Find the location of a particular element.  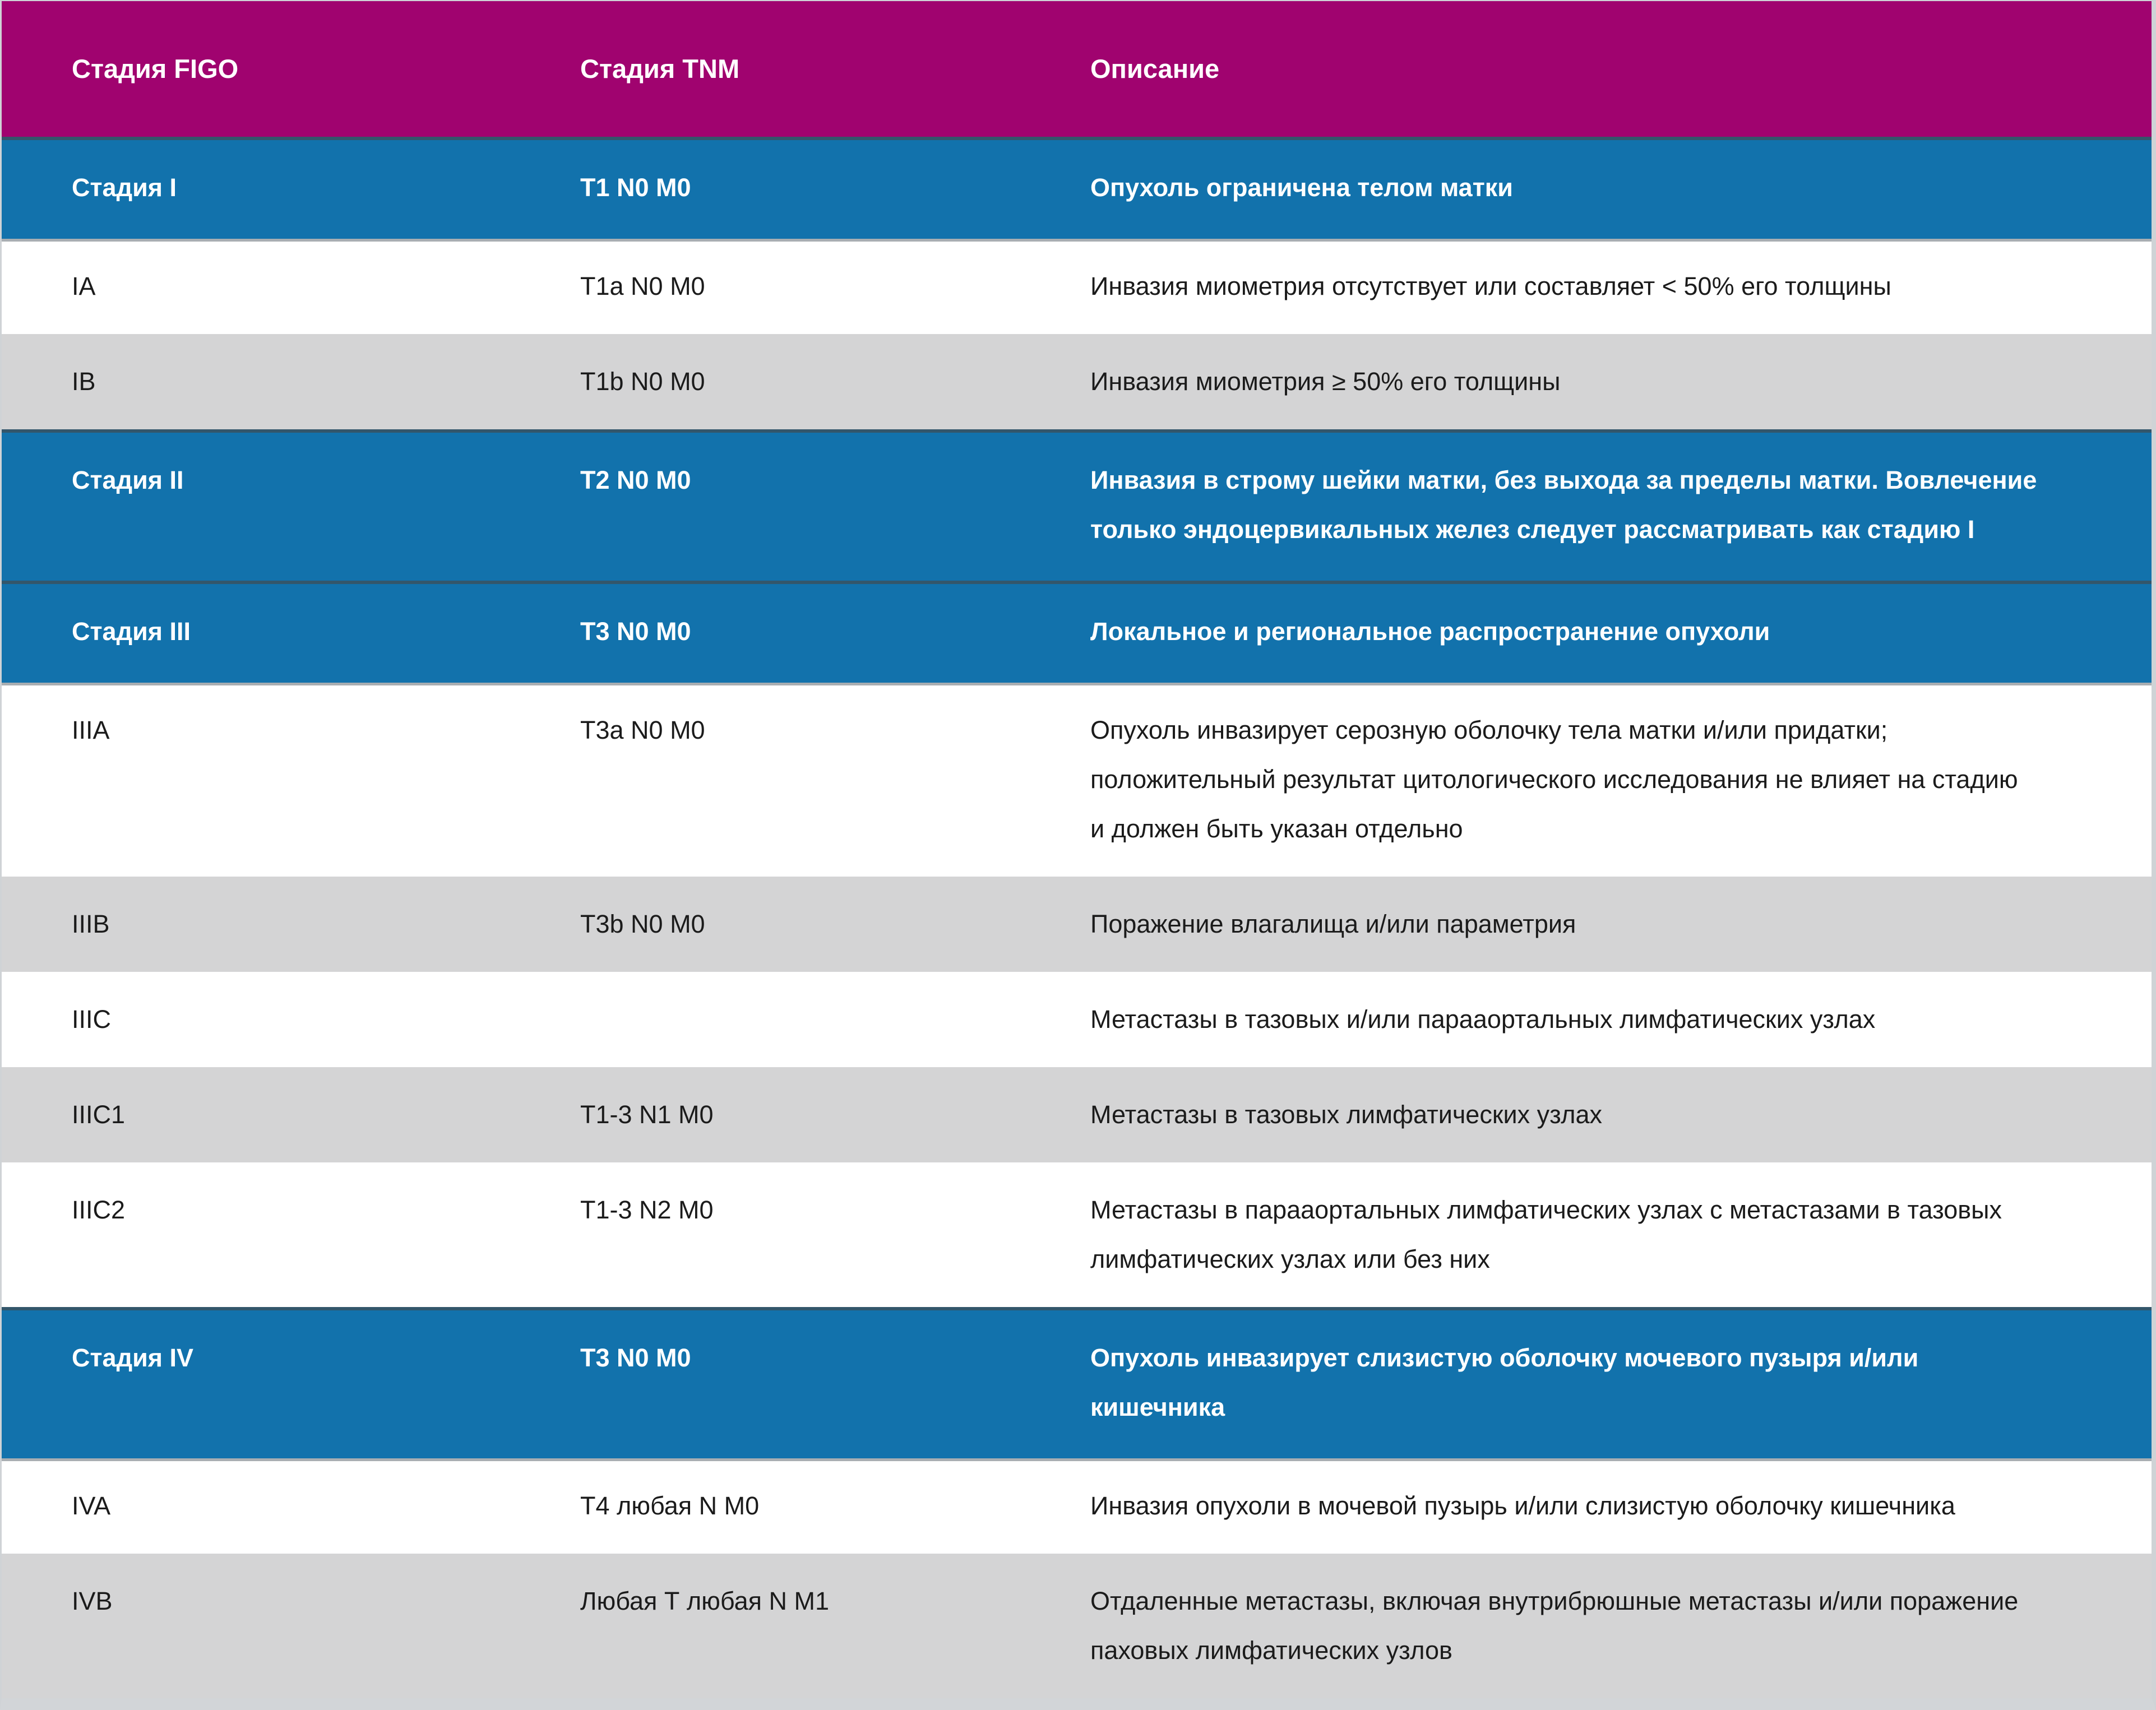

description-cell: Метастазы в тазовых лимфатических узлах is located at coordinates (1346, 1114).